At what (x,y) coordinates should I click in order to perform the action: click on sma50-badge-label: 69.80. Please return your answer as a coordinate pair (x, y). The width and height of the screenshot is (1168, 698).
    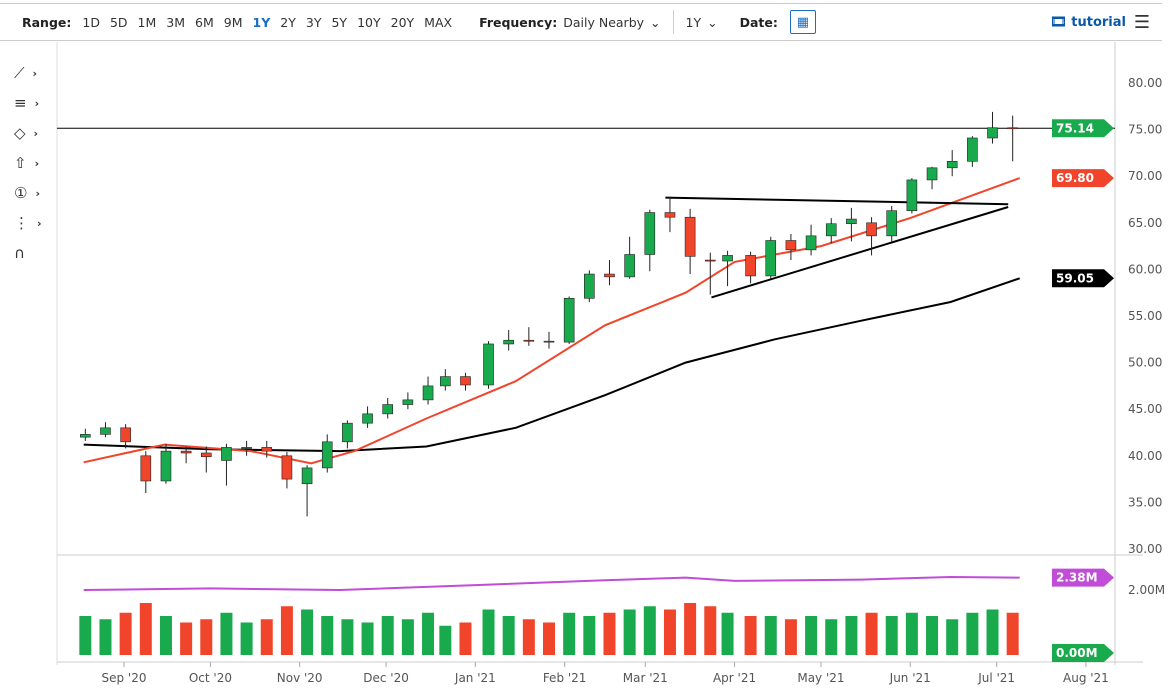
    Looking at the image, I should click on (1075, 178).